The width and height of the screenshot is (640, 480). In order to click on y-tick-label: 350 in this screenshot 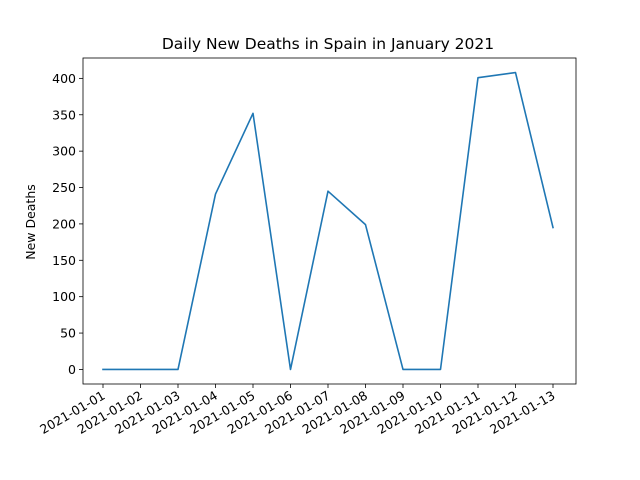, I will do `click(64, 114)`.